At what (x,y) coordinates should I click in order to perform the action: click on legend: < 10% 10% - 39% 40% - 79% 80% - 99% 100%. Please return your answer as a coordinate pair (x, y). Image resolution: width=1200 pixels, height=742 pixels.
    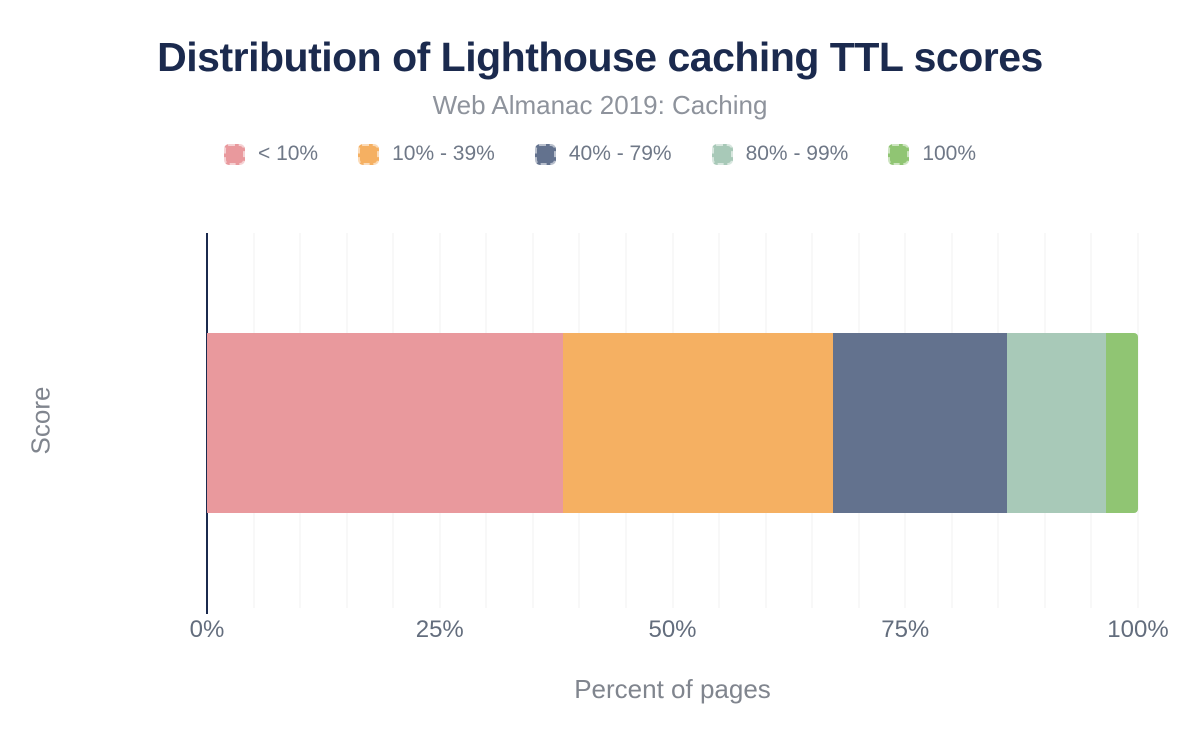
    Looking at the image, I should click on (600, 154).